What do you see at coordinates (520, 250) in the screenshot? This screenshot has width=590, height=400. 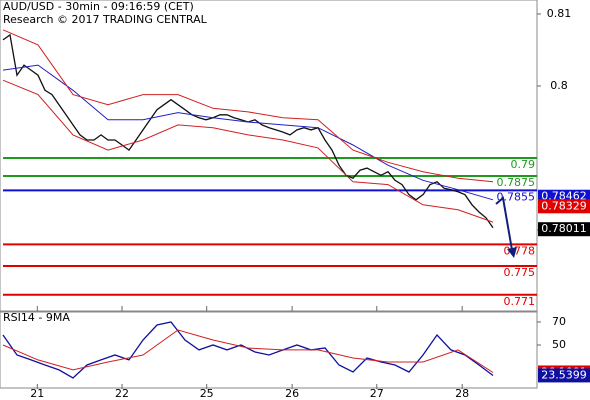 I see `level-label: 0.778` at bounding box center [520, 250].